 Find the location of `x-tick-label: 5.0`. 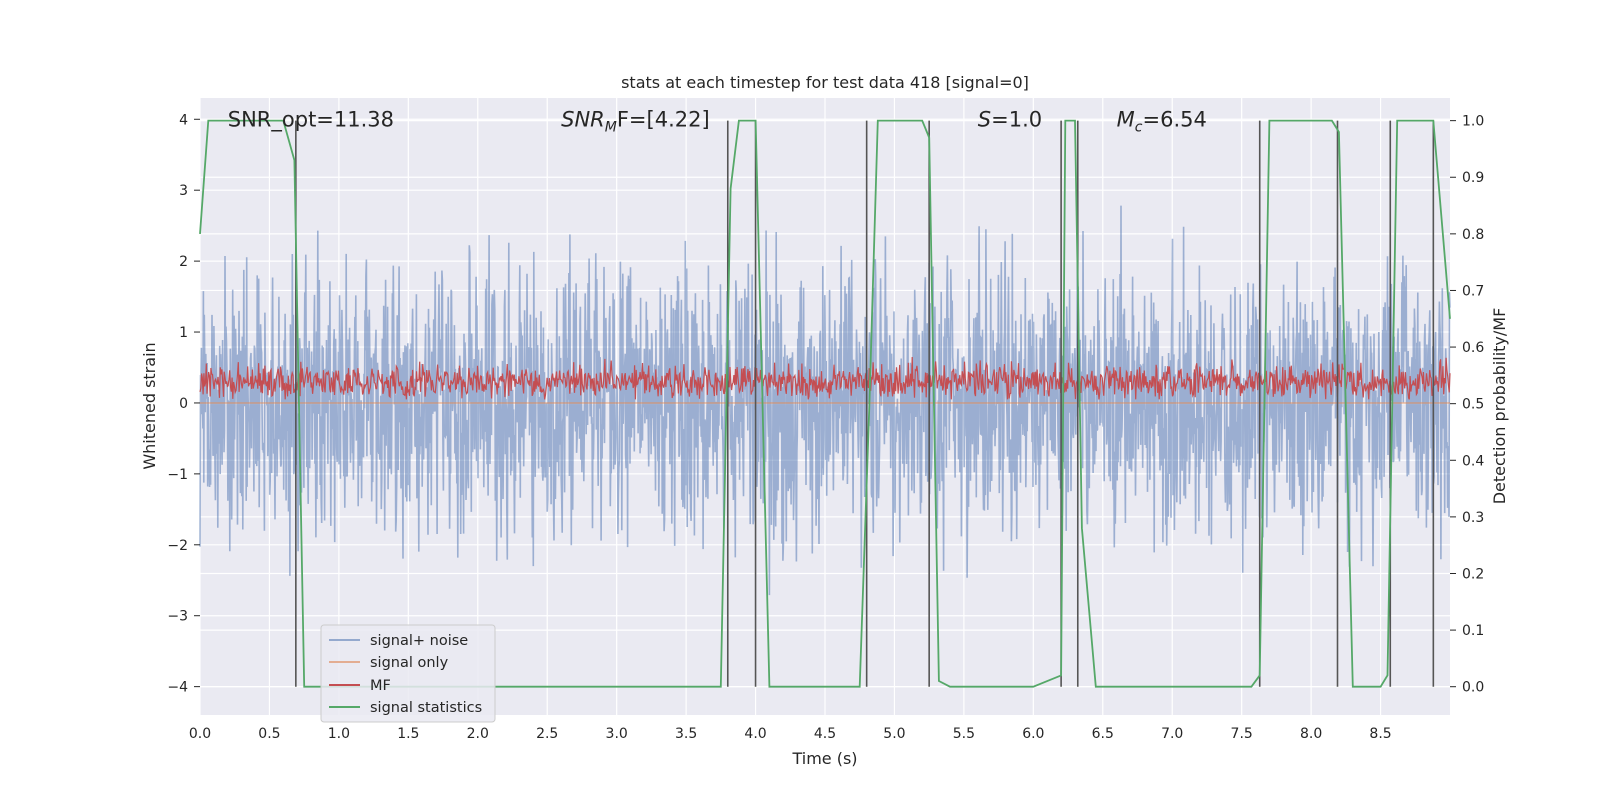

x-tick-label: 5.0 is located at coordinates (894, 734).